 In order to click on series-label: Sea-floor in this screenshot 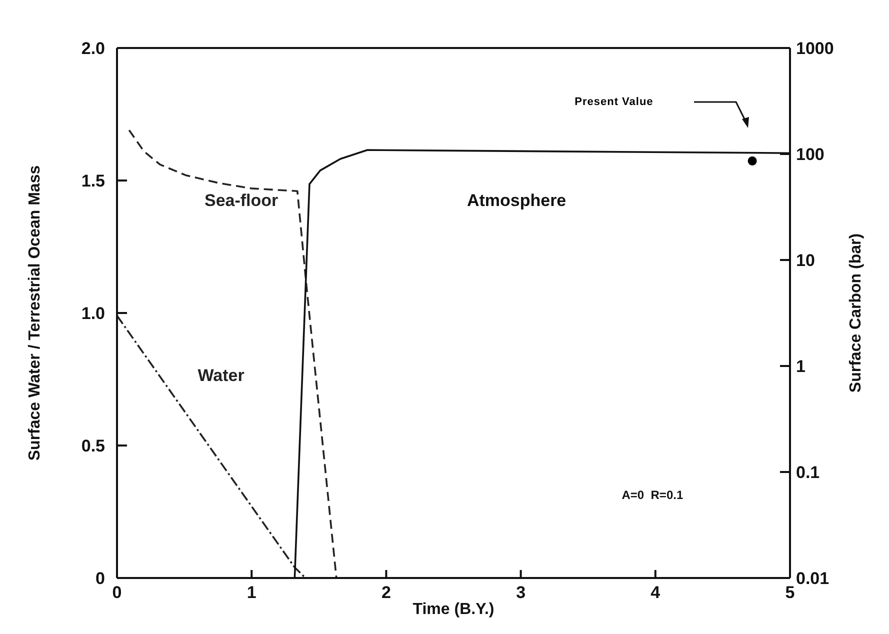, I will do `click(241, 201)`.